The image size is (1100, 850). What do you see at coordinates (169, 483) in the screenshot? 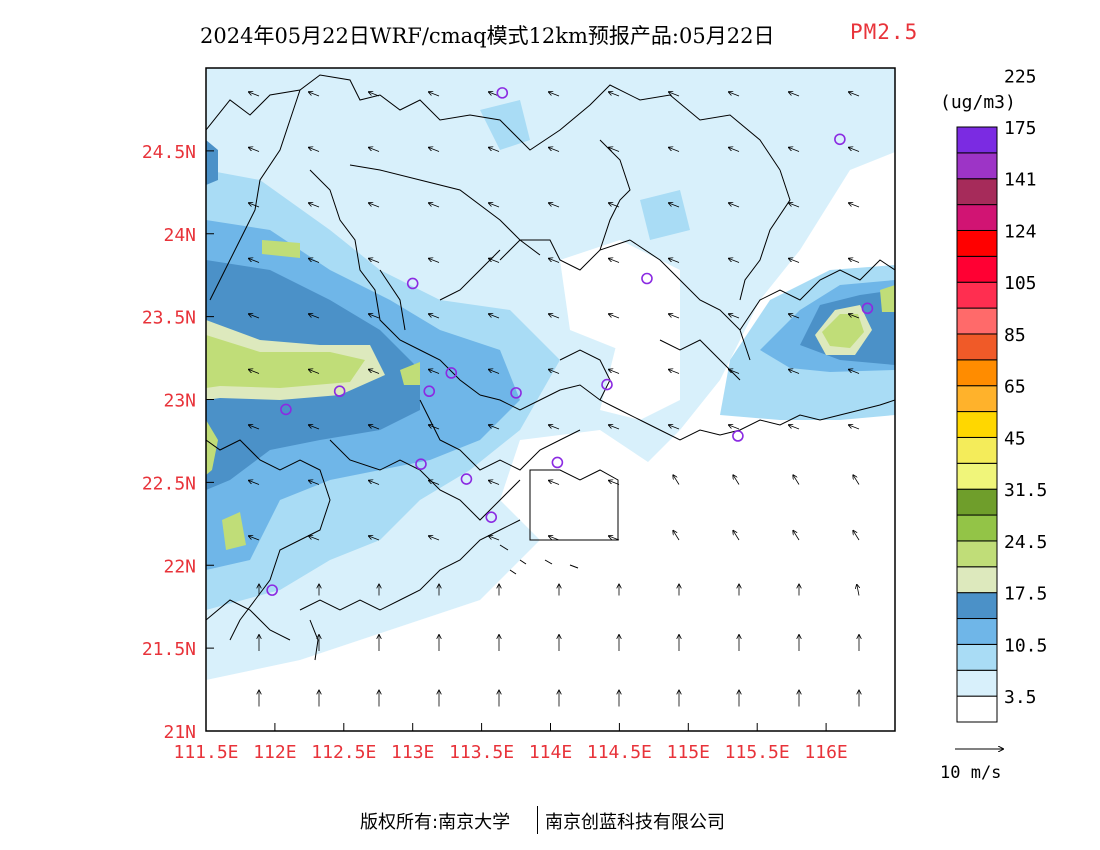
I see `lat-tick-label: 22.5N` at bounding box center [169, 483].